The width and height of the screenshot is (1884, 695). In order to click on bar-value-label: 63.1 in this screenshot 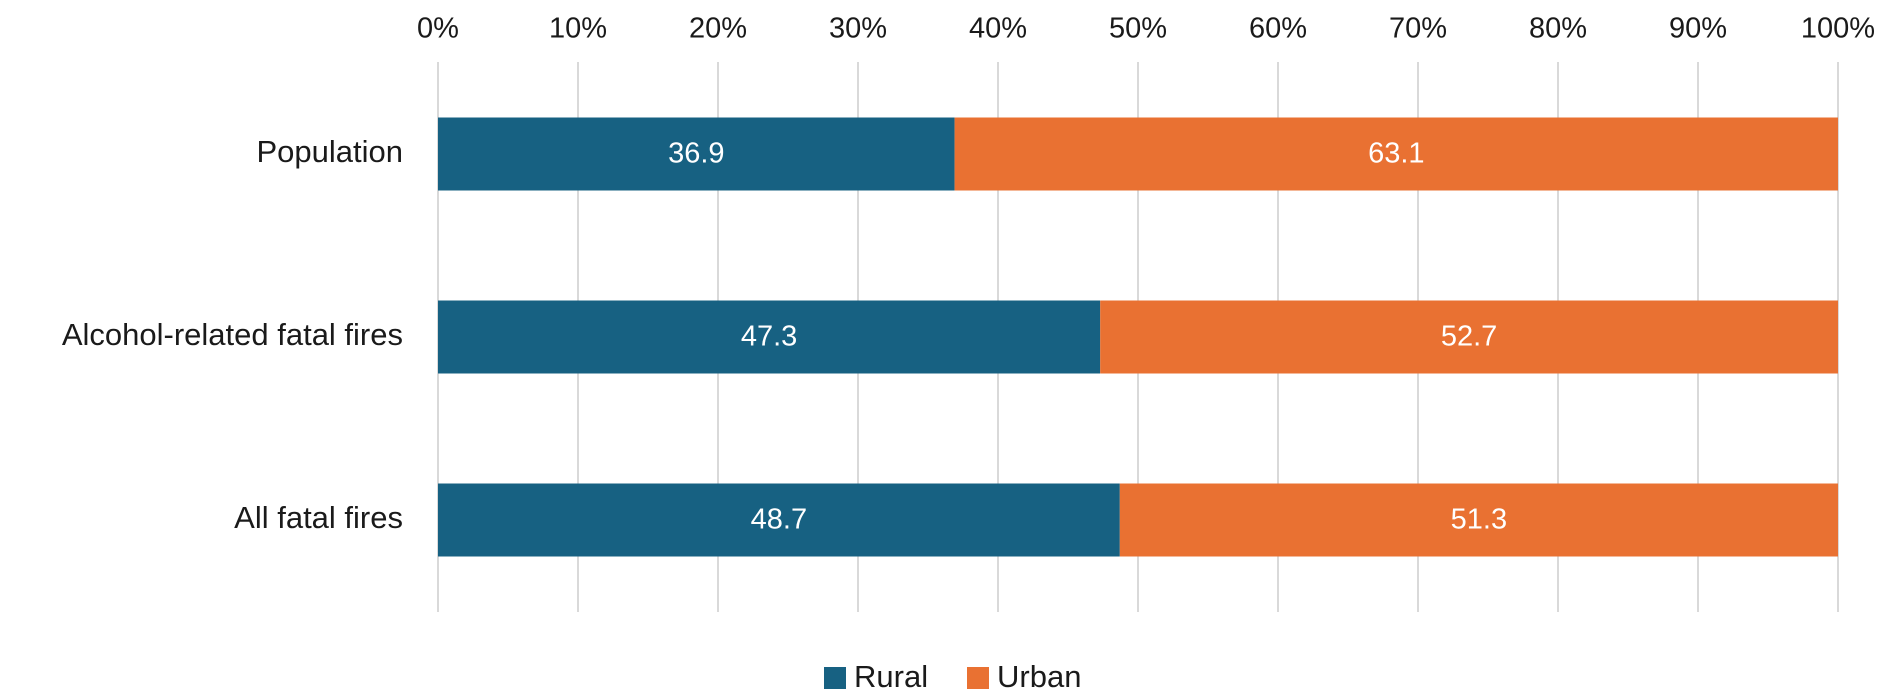, I will do `click(1396, 154)`.